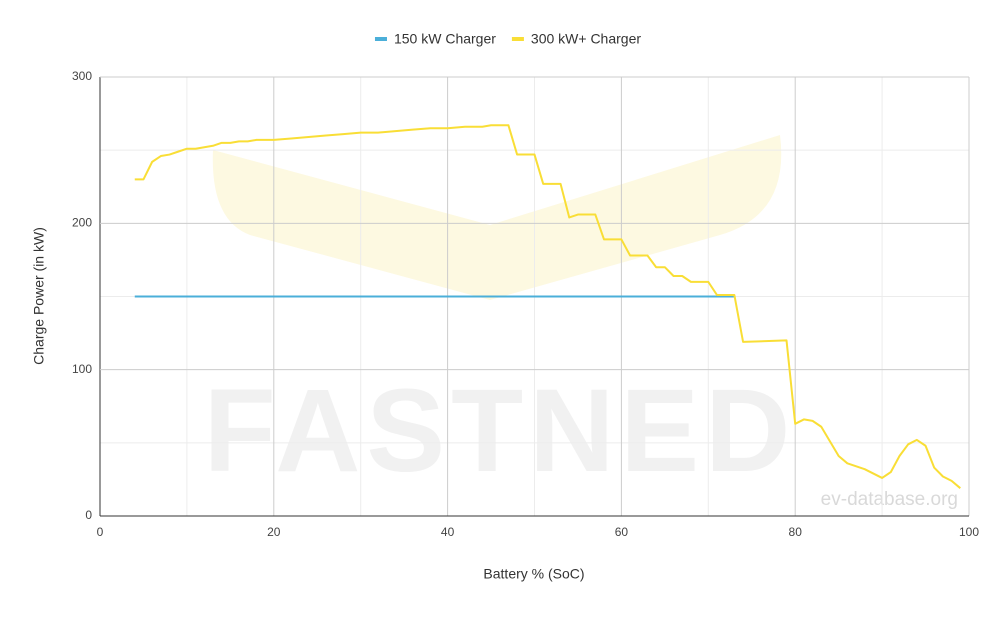 The width and height of the screenshot is (1000, 618). Describe the element at coordinates (445, 39) in the screenshot. I see `legend-label: 150 kW Charger` at that location.